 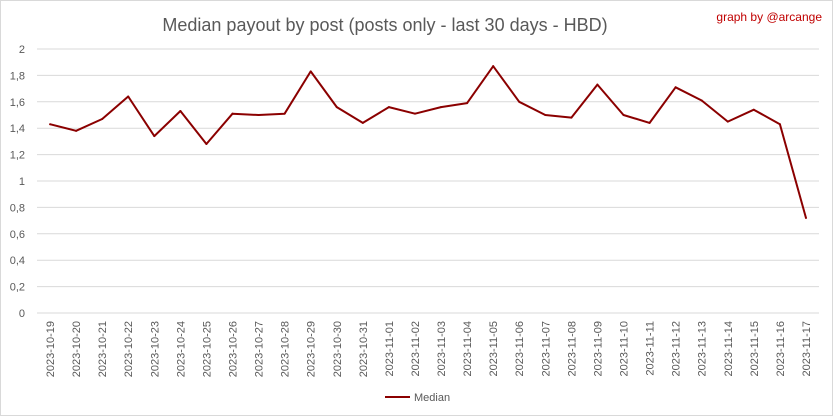 I want to click on x-tick-label: 2023-11-04, so click(x=468, y=348).